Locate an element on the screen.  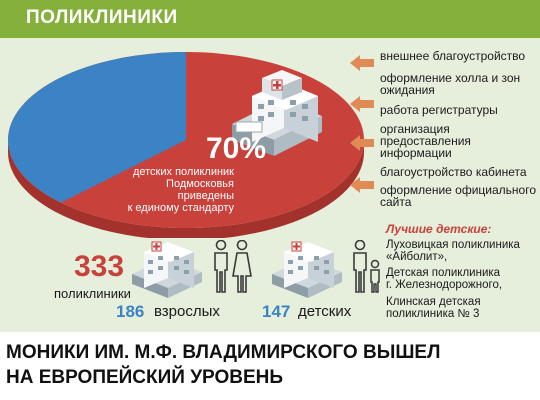
list-item-line: сайта is located at coordinates (396, 202).